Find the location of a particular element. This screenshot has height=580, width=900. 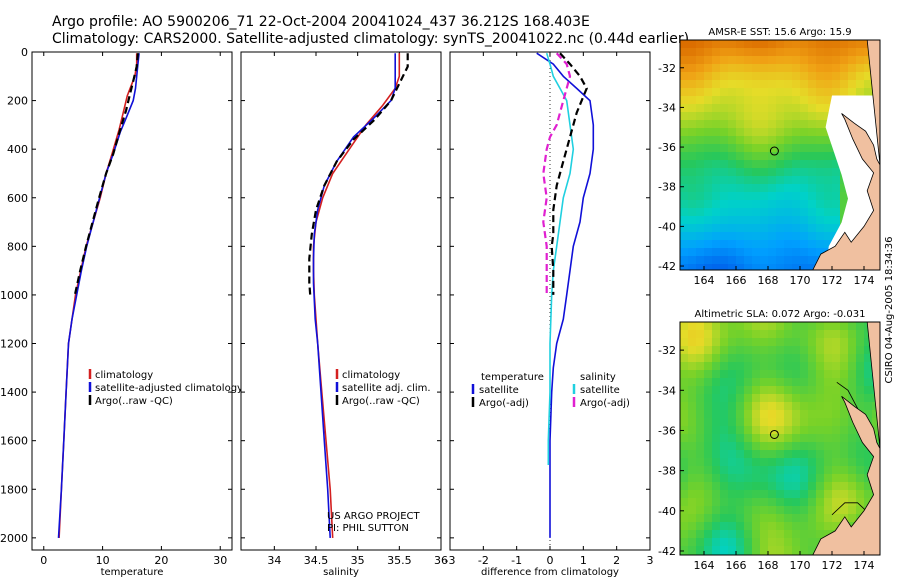

map-y-tick-label: -36 is located at coordinates (667, 147).